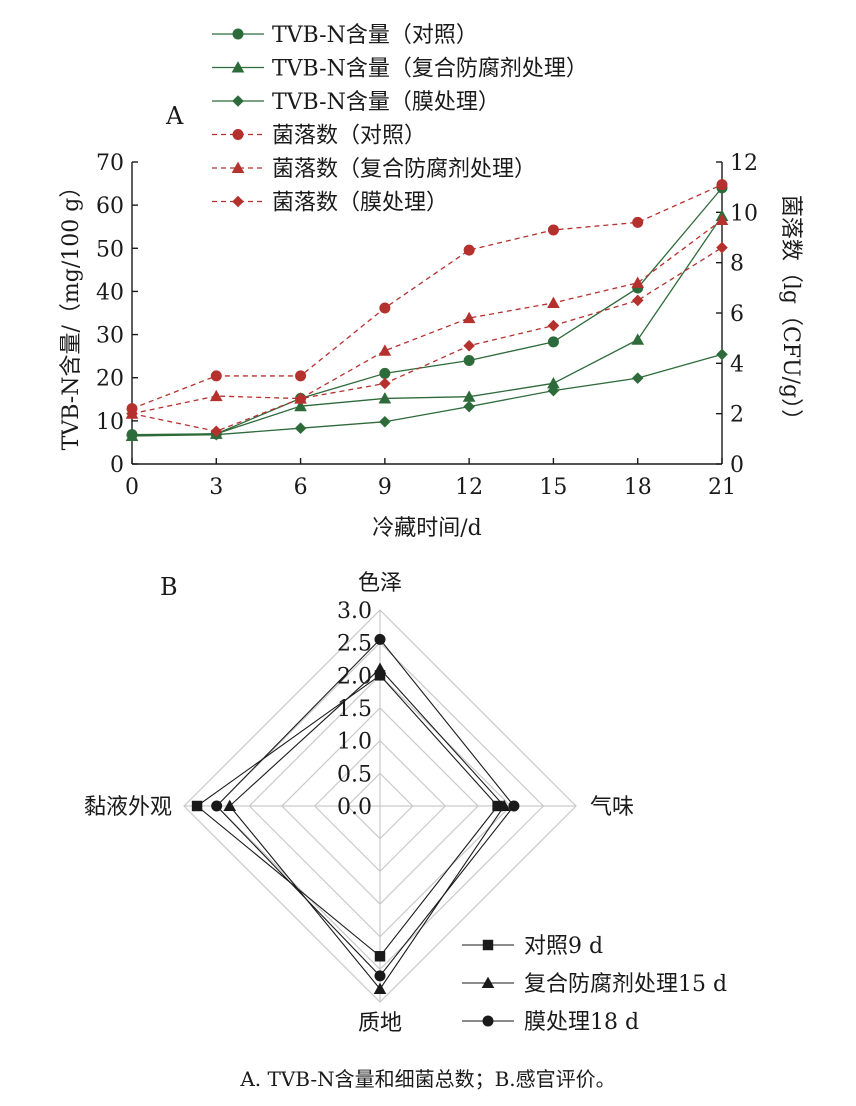 The image size is (856, 1106). Describe the element at coordinates (354, 676) in the screenshot. I see `radar-tick-label: 2.0` at that location.